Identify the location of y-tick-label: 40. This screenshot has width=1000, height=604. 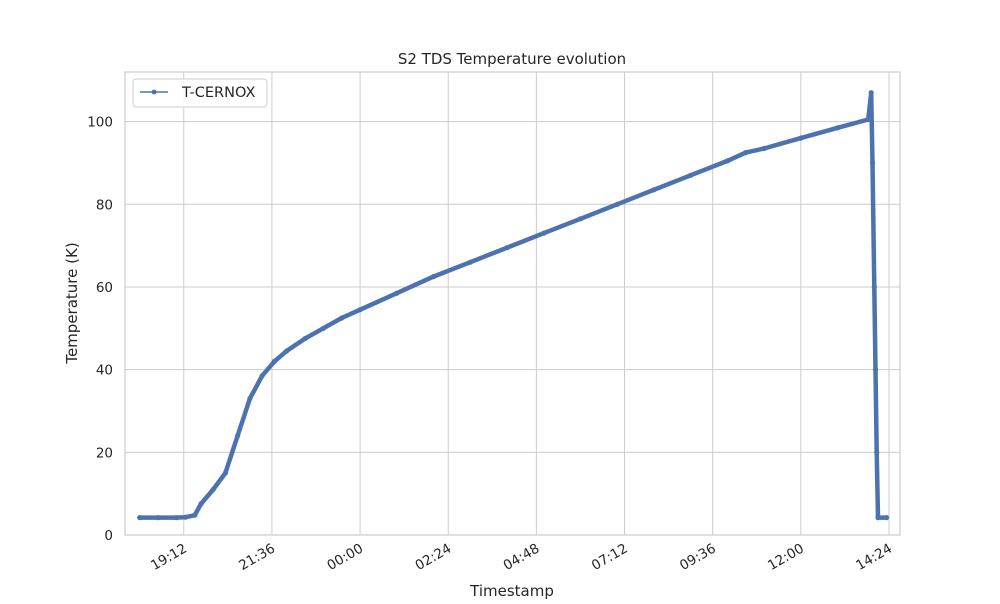
(104, 371).